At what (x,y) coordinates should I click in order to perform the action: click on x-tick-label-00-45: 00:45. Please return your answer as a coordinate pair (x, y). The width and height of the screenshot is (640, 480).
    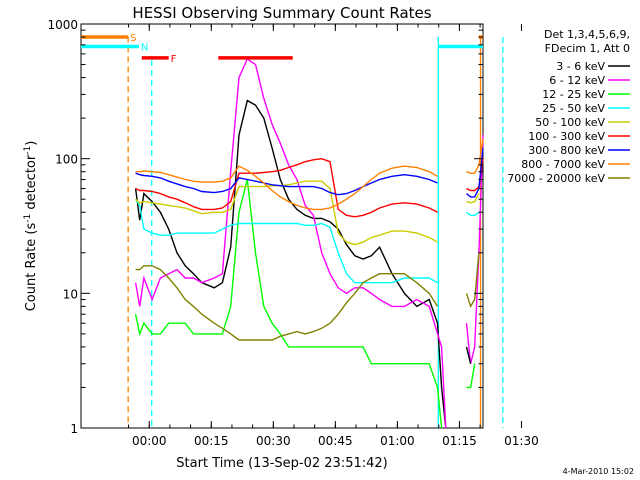
    Looking at the image, I should click on (335, 441).